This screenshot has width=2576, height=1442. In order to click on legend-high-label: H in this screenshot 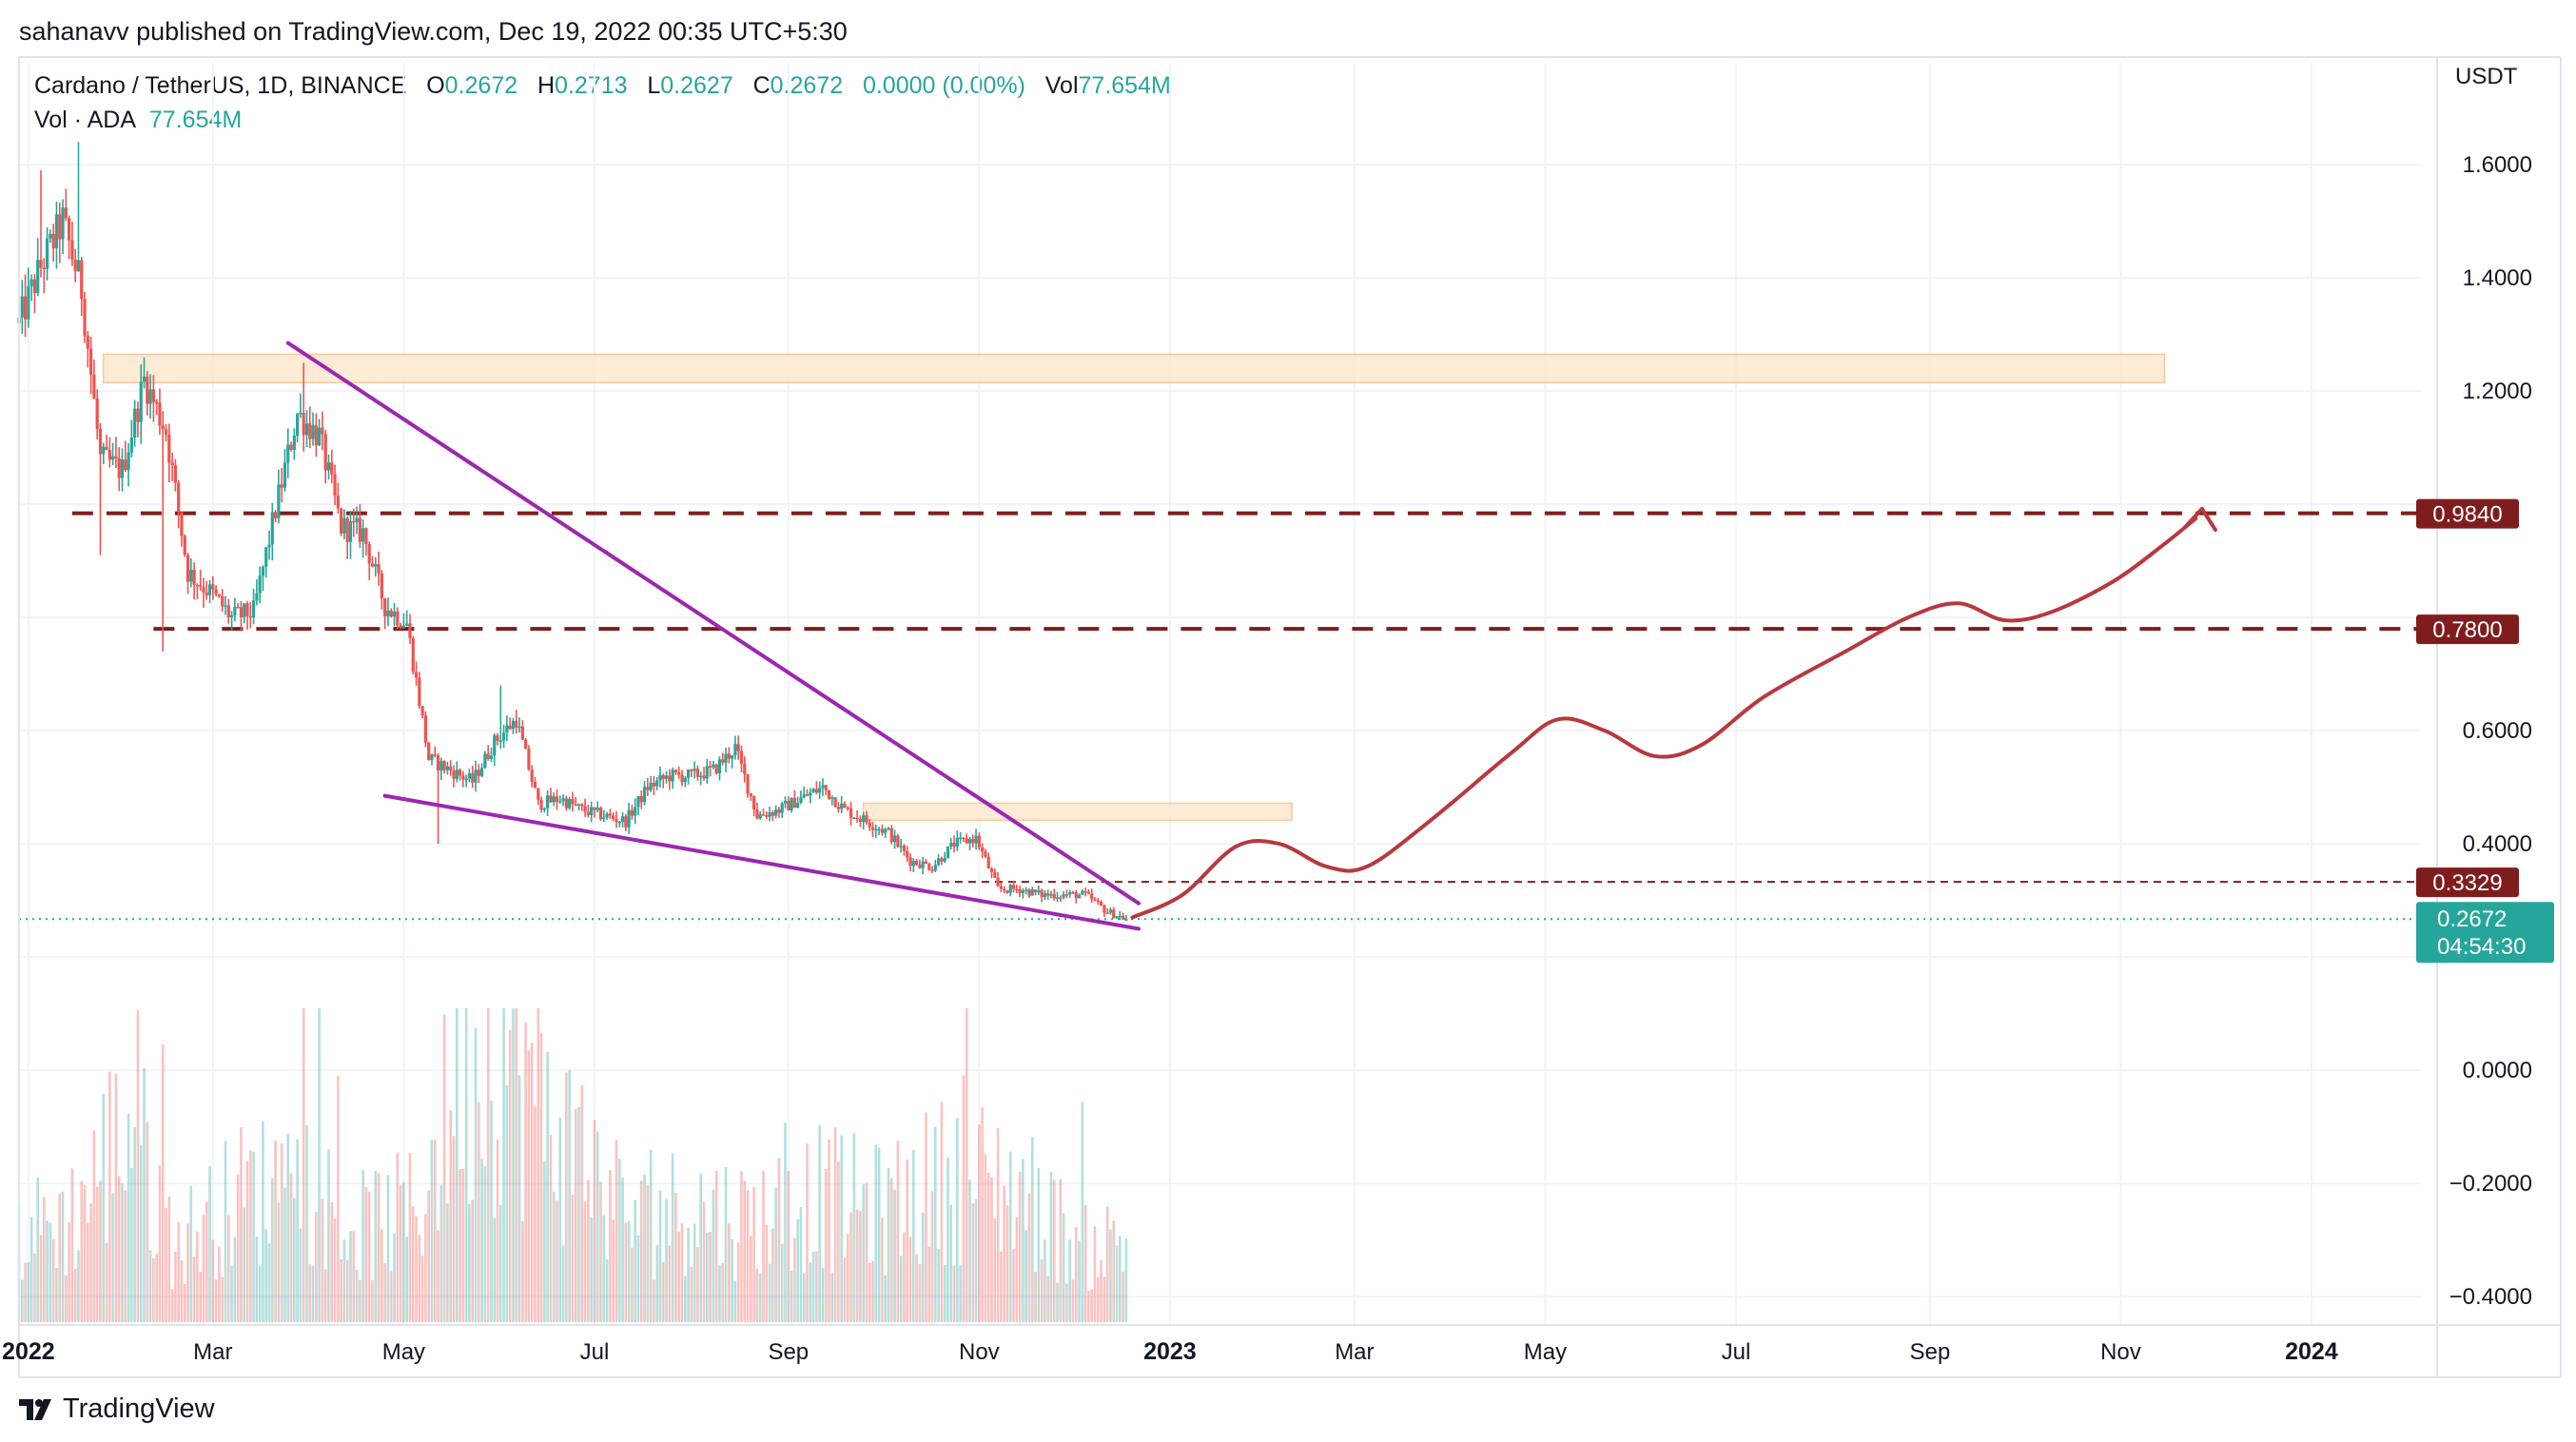, I will do `click(546, 85)`.